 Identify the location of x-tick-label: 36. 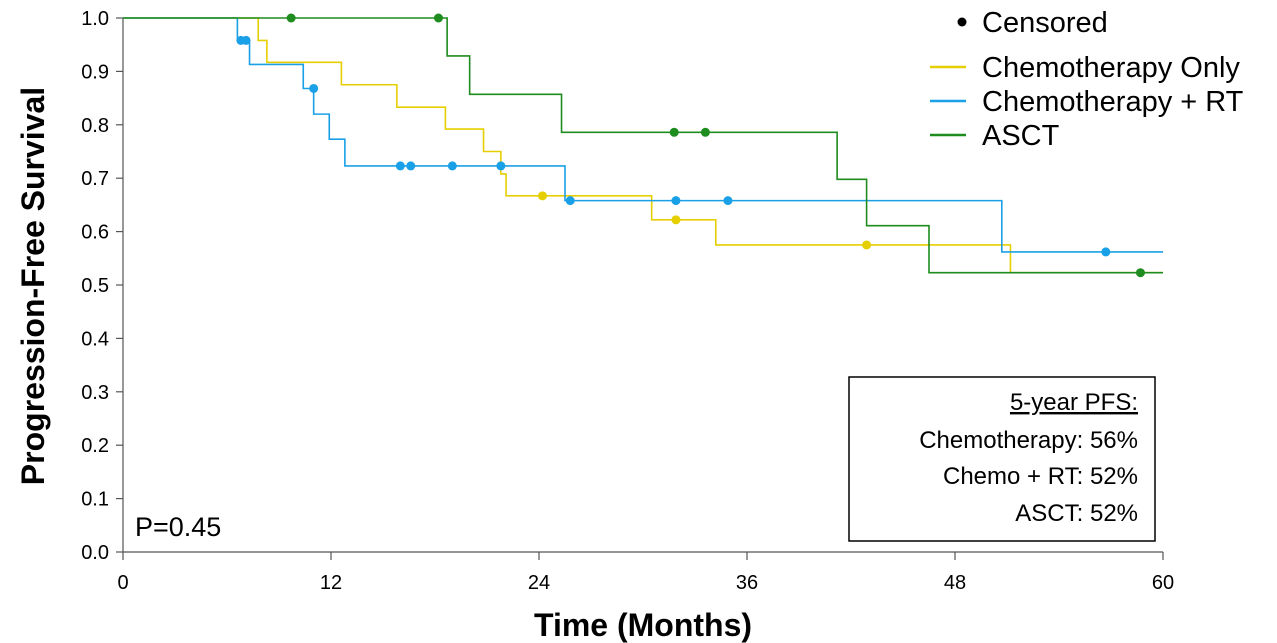
(747, 583).